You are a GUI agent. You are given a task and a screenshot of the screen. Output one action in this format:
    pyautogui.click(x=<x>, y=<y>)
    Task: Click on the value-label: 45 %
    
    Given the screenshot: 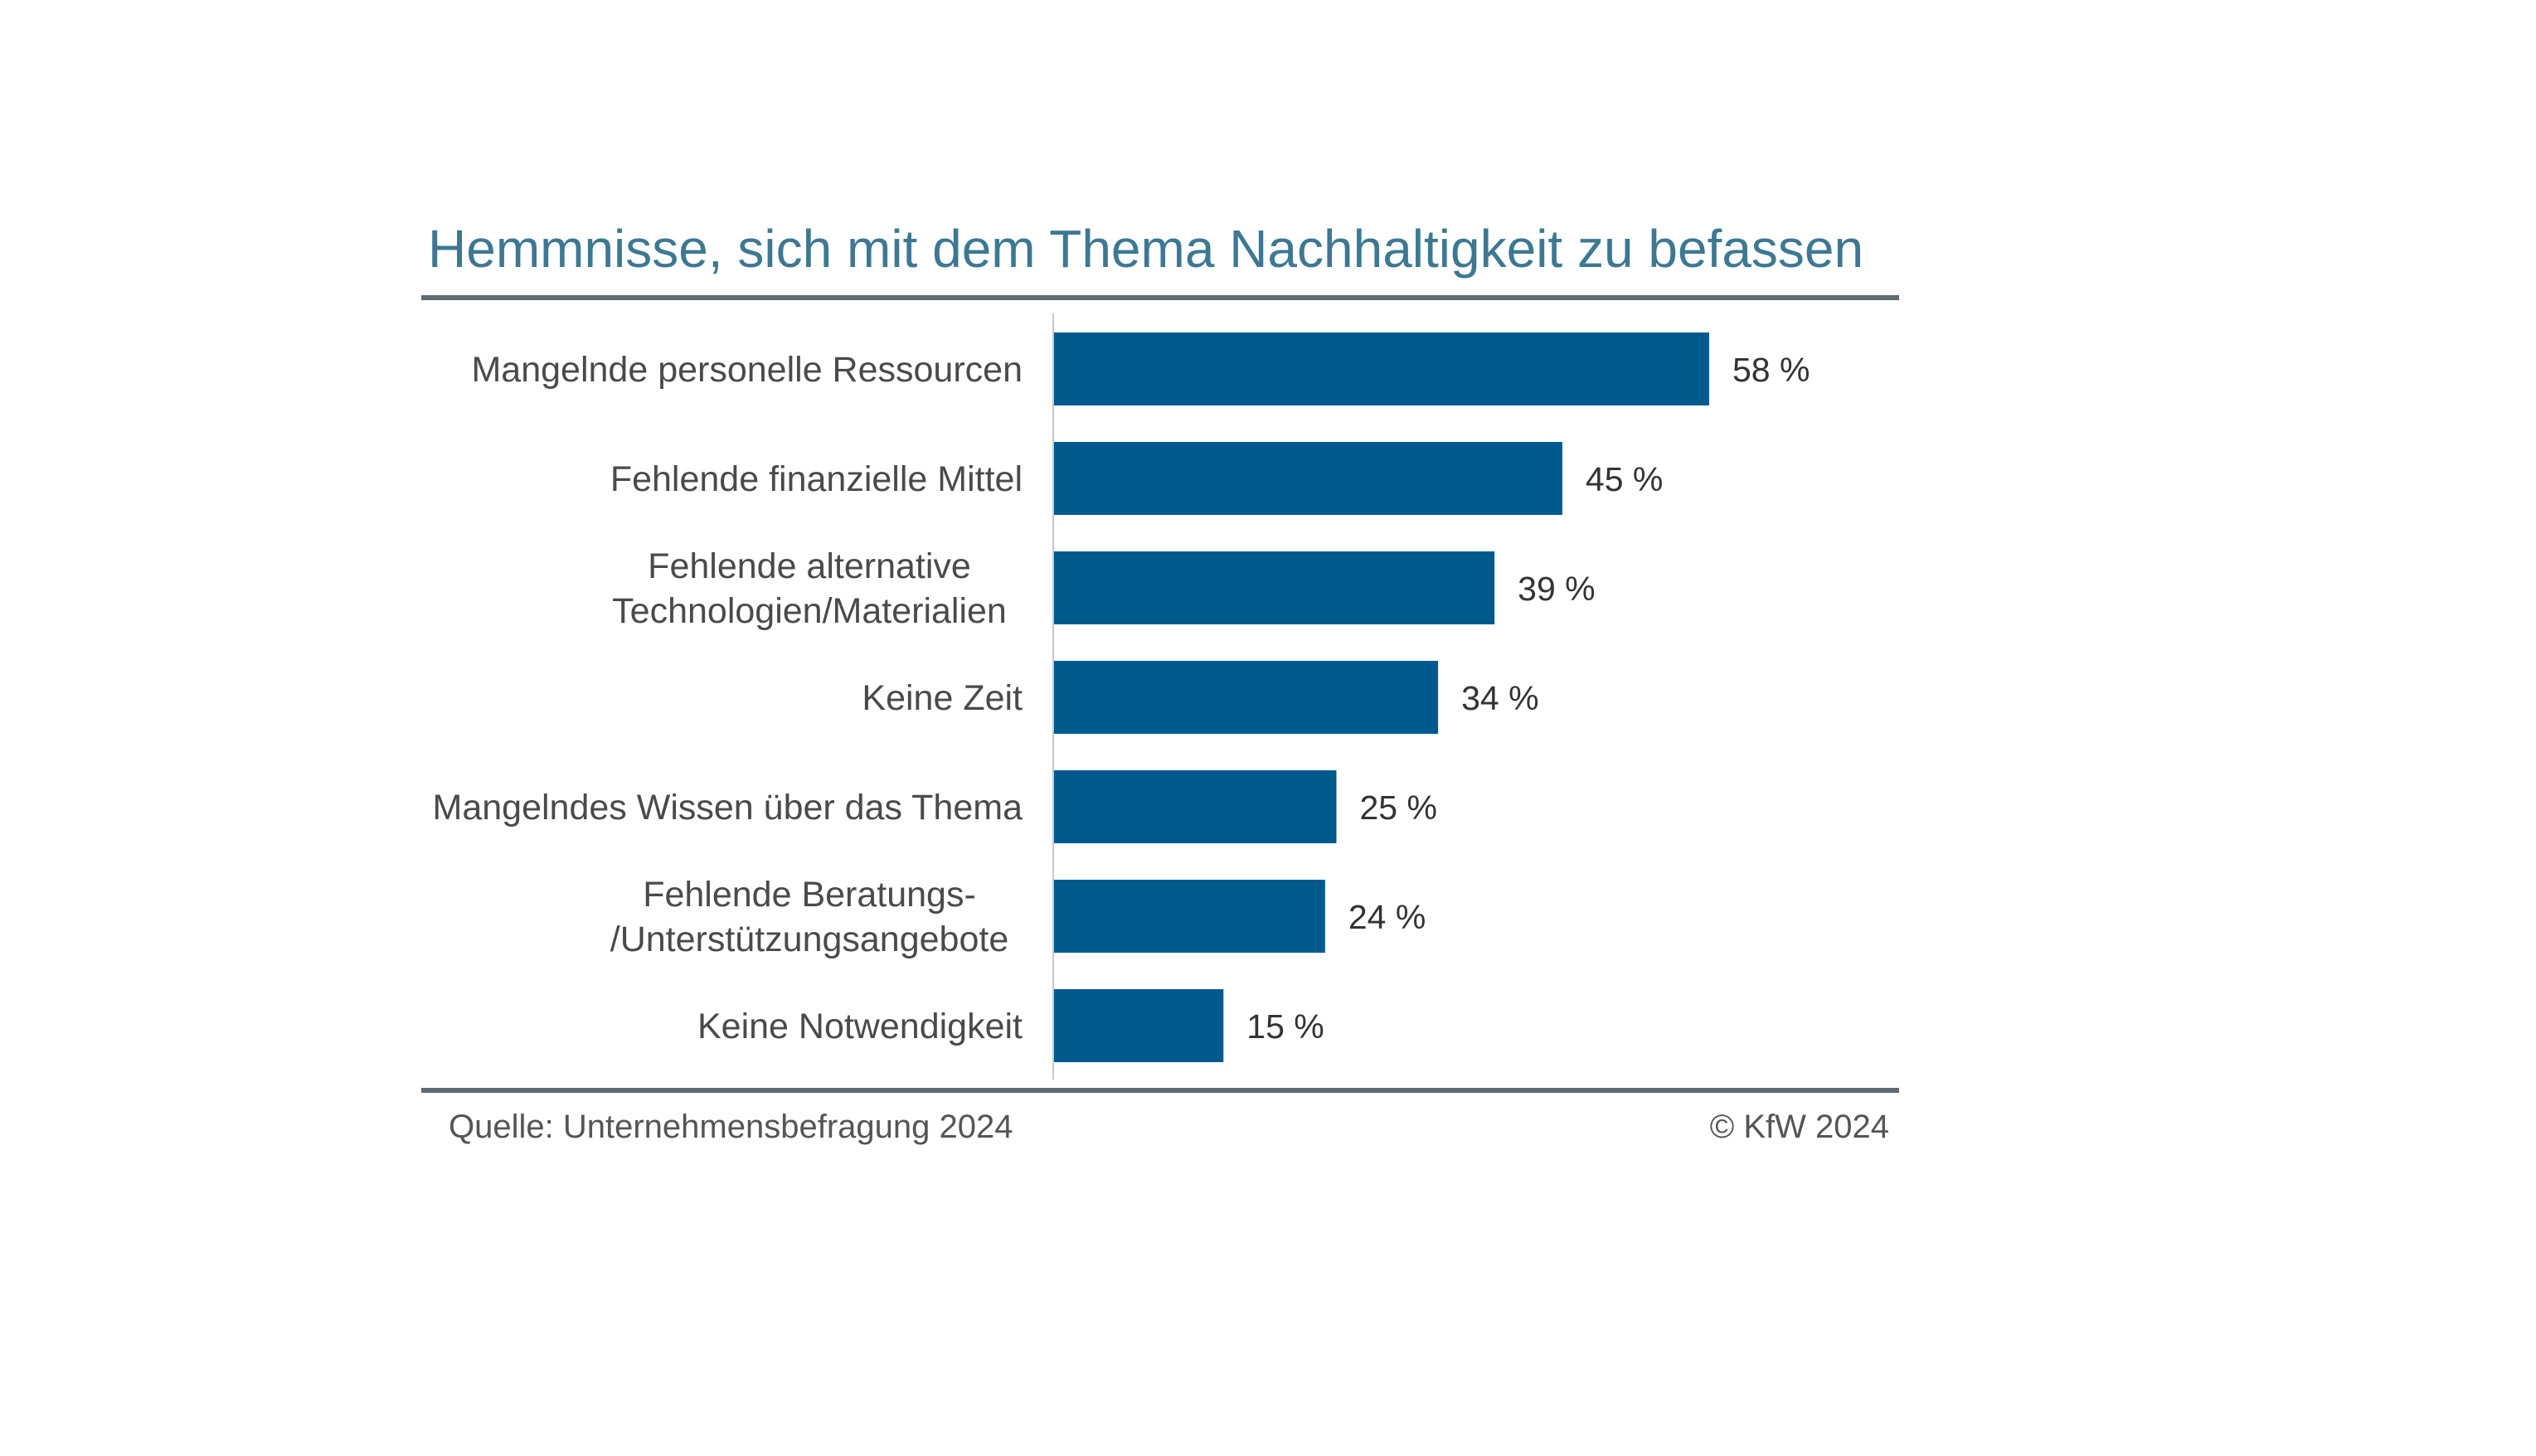 What is the action you would take?
    pyautogui.click(x=1625, y=479)
    